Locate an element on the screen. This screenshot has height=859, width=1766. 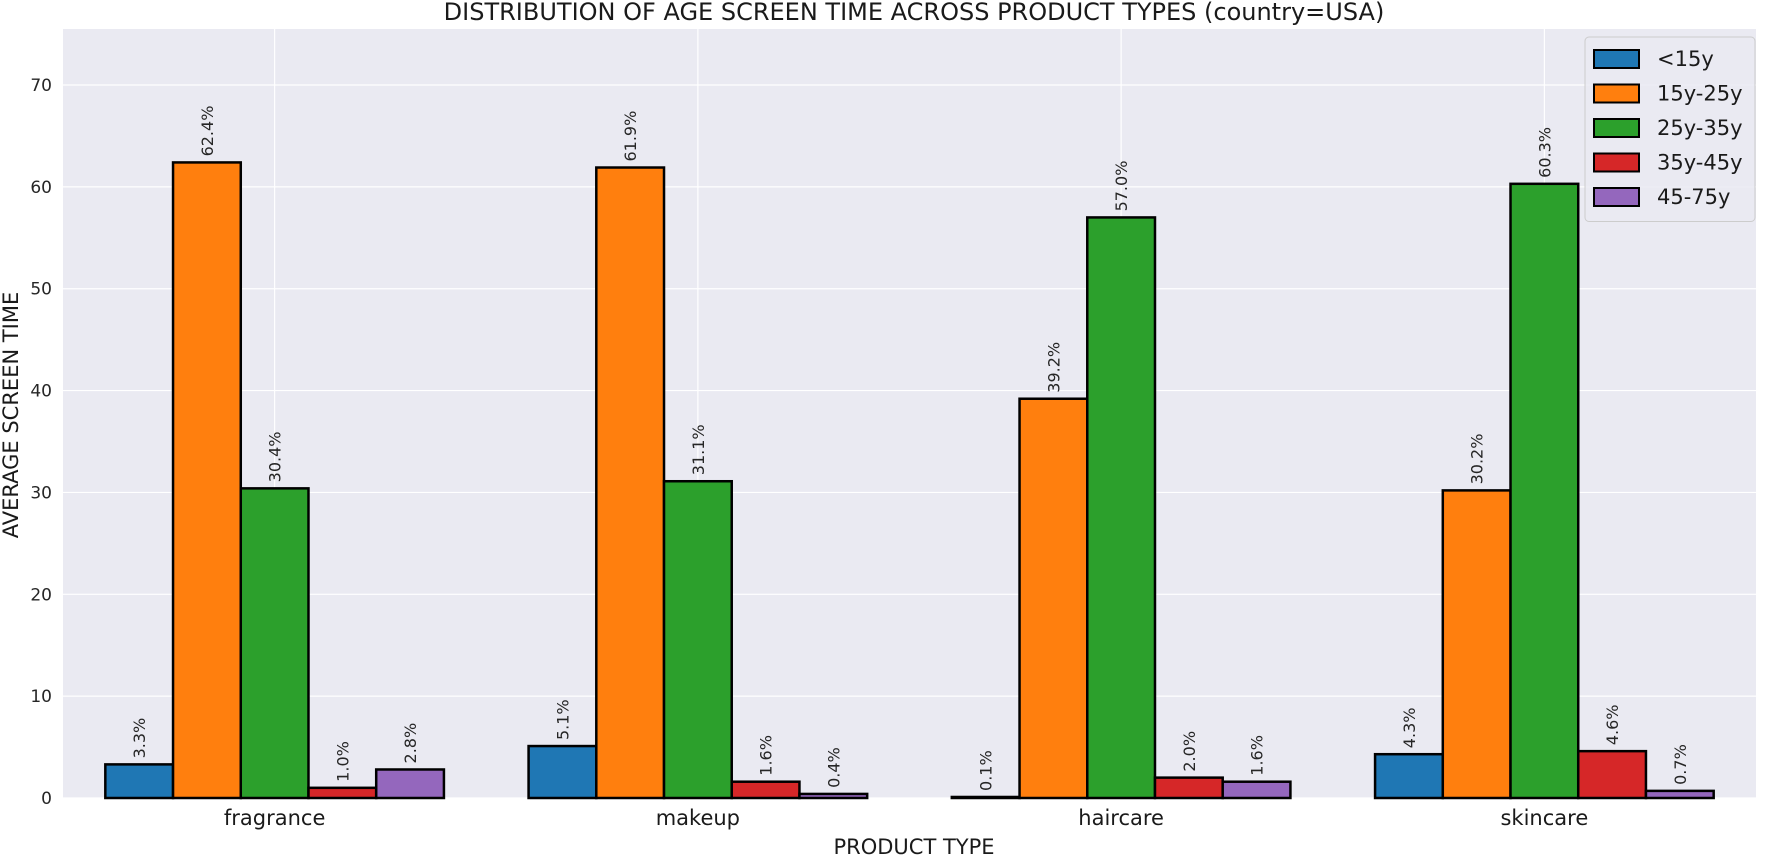
x-tick-label: skincare is located at coordinates (1544, 818).